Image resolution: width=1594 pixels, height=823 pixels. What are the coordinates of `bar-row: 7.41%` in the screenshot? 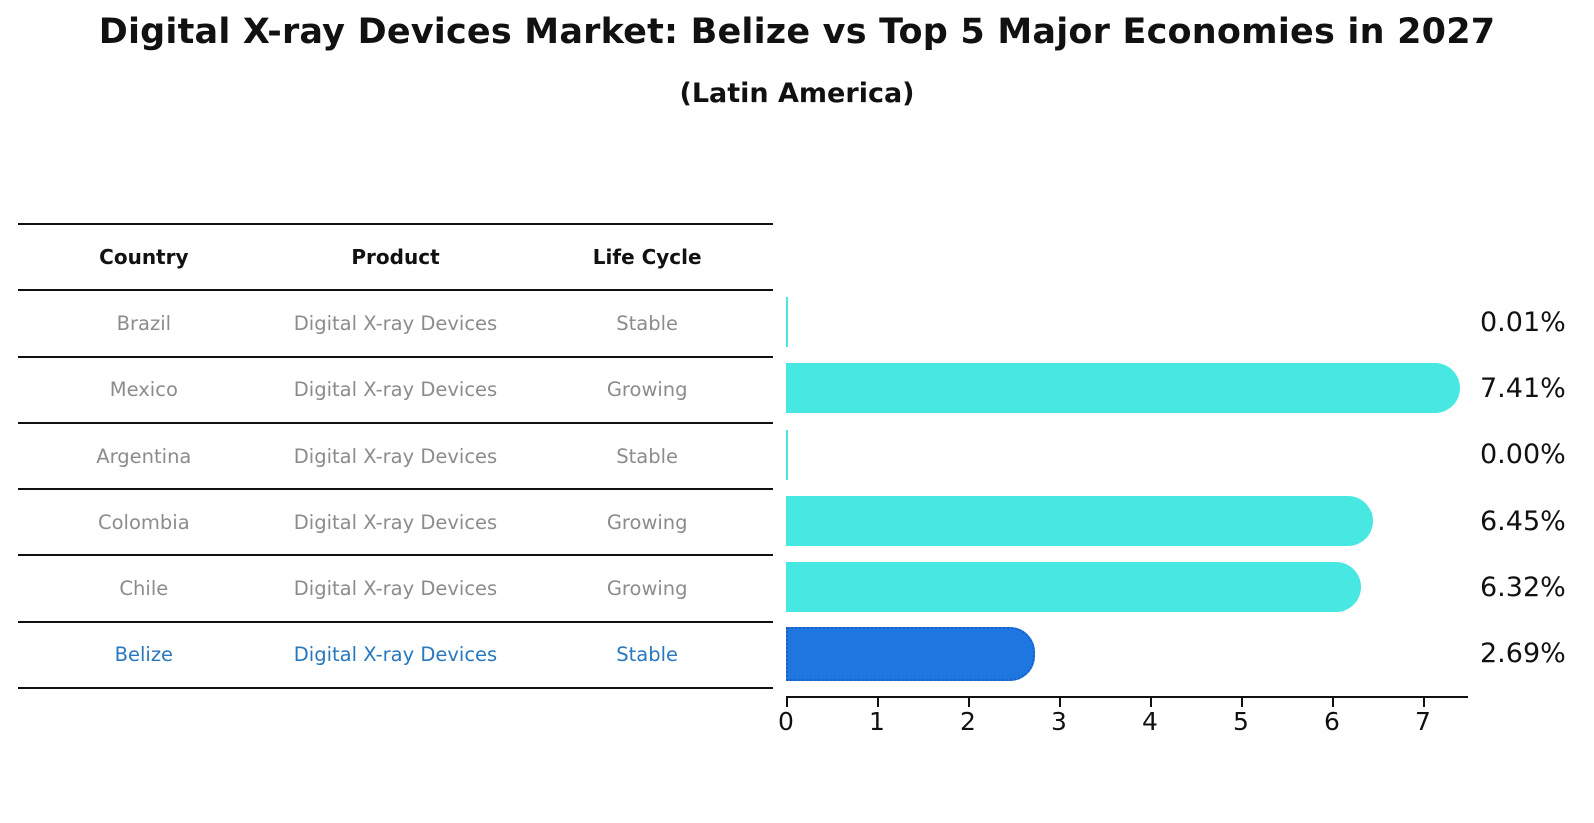 It's located at (1190, 388).